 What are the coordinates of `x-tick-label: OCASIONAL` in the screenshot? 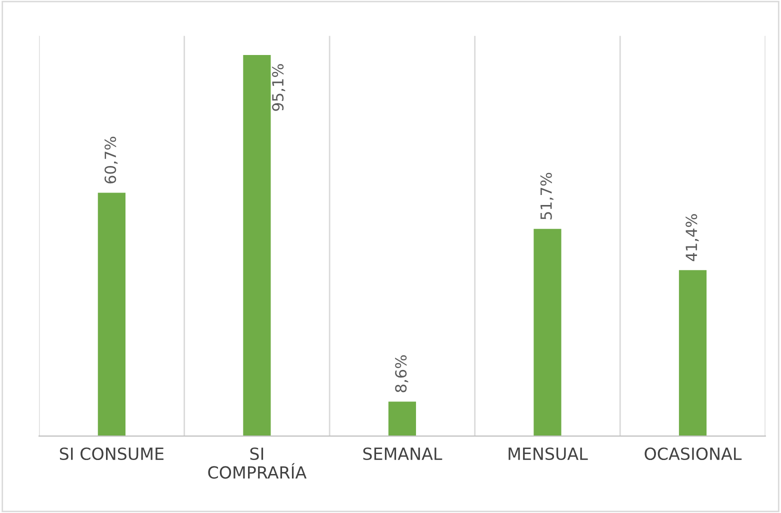 It's located at (693, 453).